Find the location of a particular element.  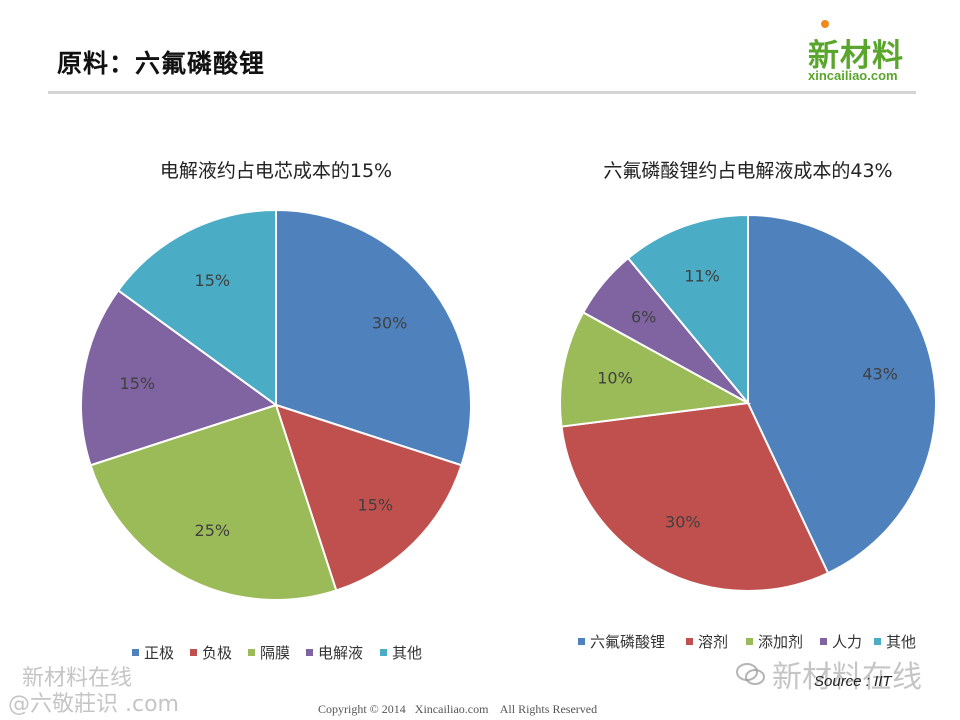

source-note: Source : IIT is located at coordinates (853, 681).